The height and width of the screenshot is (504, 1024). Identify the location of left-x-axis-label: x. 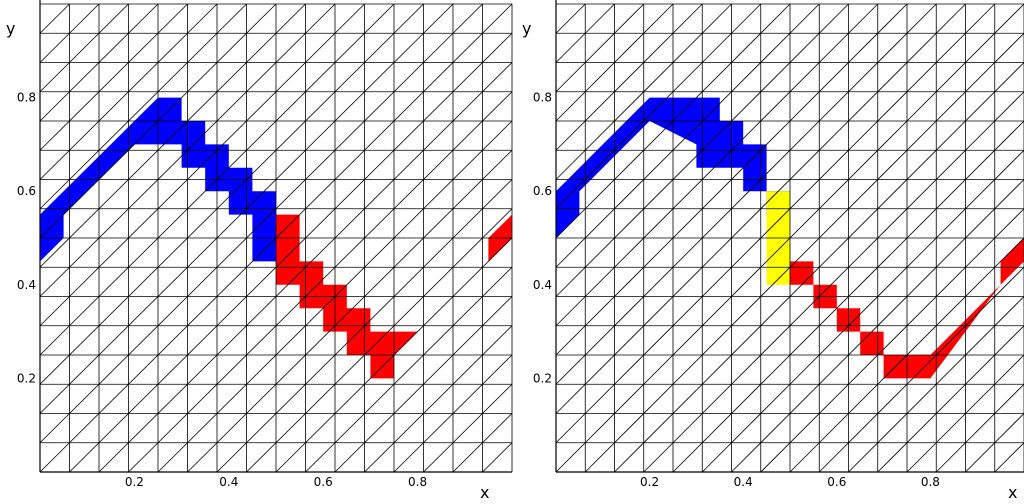
(484, 492).